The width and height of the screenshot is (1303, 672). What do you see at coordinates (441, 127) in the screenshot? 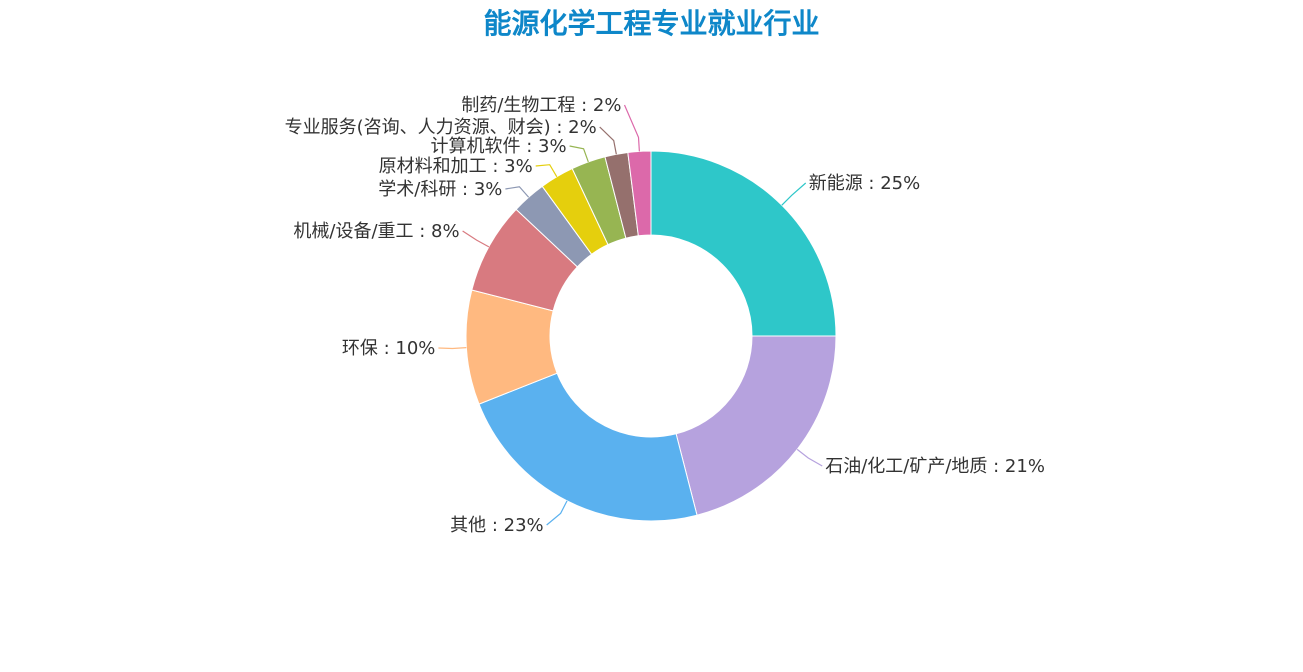
I see `slice-label: 专业服务(咨询、人力资源、财会) : 2%` at bounding box center [441, 127].